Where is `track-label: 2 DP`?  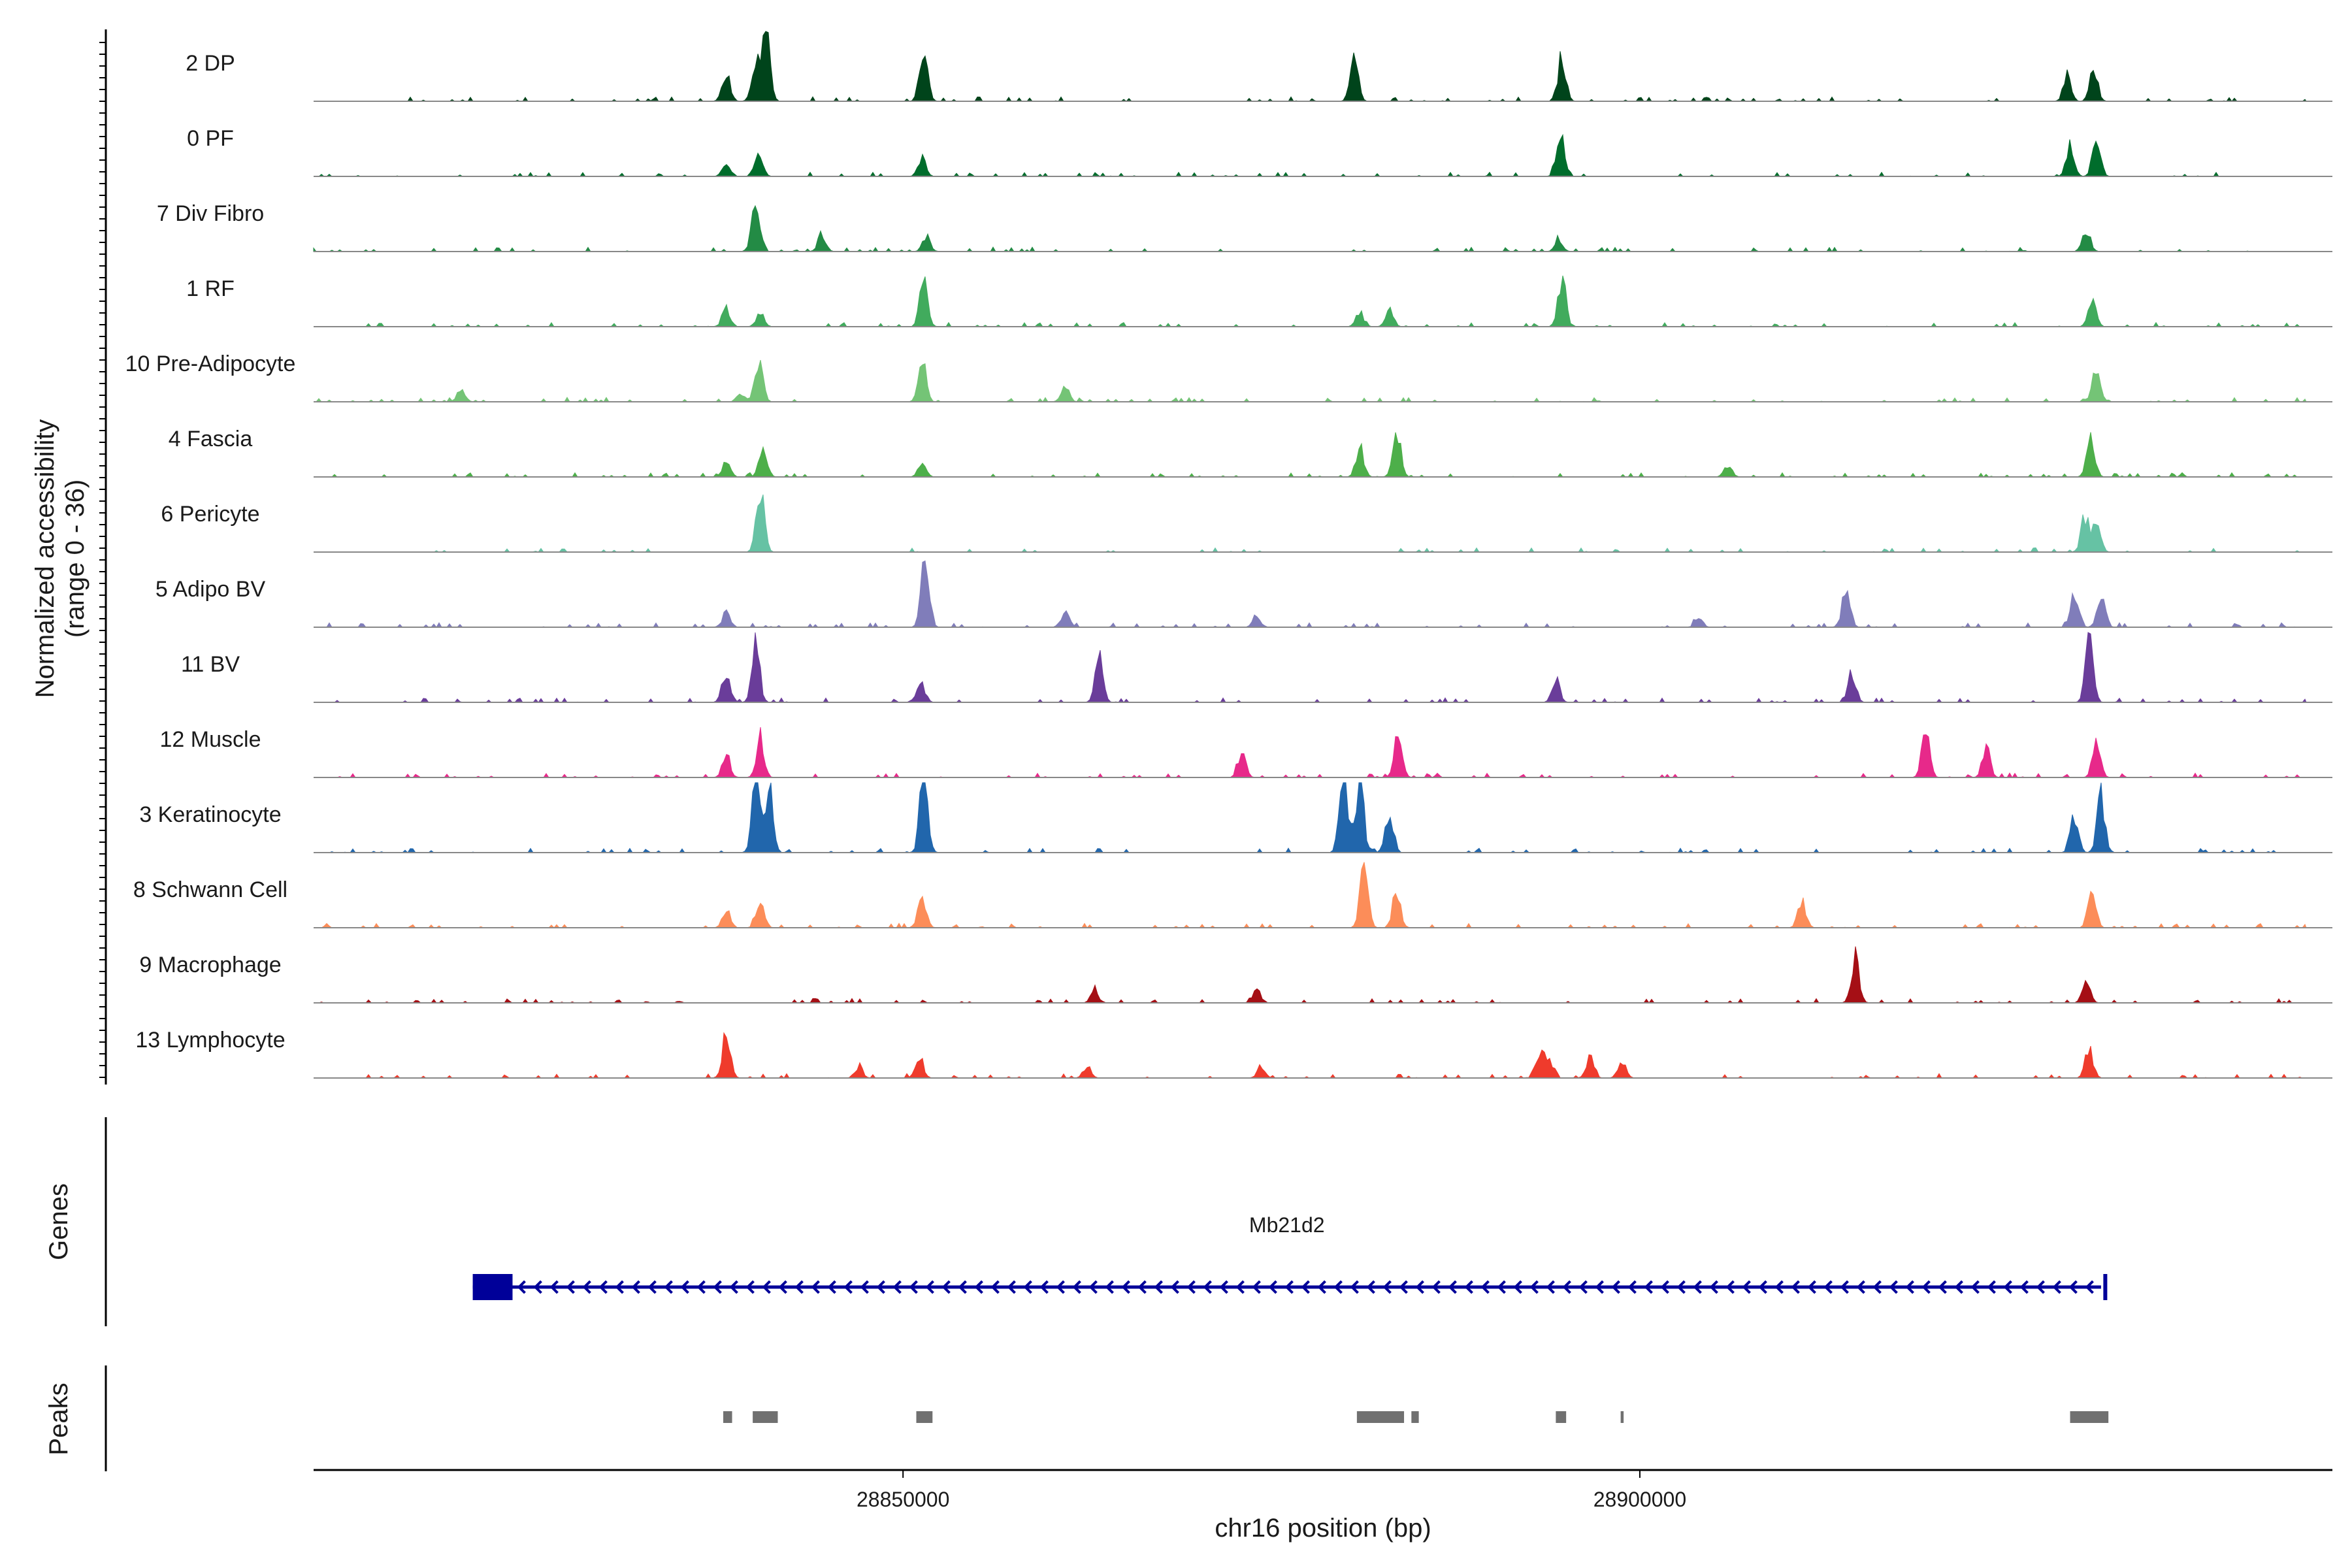
track-label: 2 DP is located at coordinates (210, 63).